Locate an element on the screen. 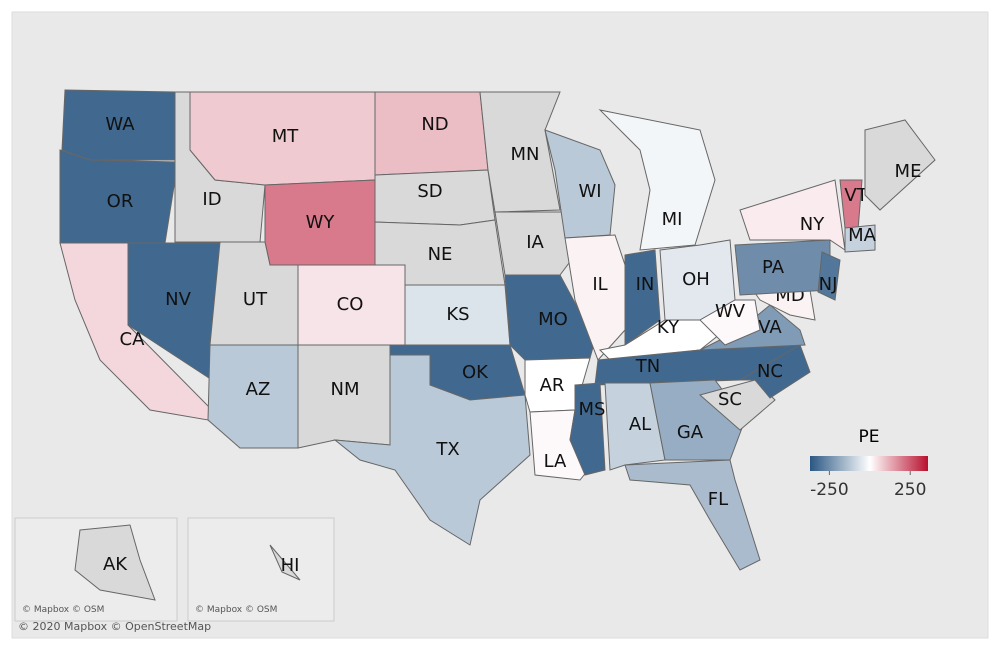  state-label: ME is located at coordinates (908, 171).